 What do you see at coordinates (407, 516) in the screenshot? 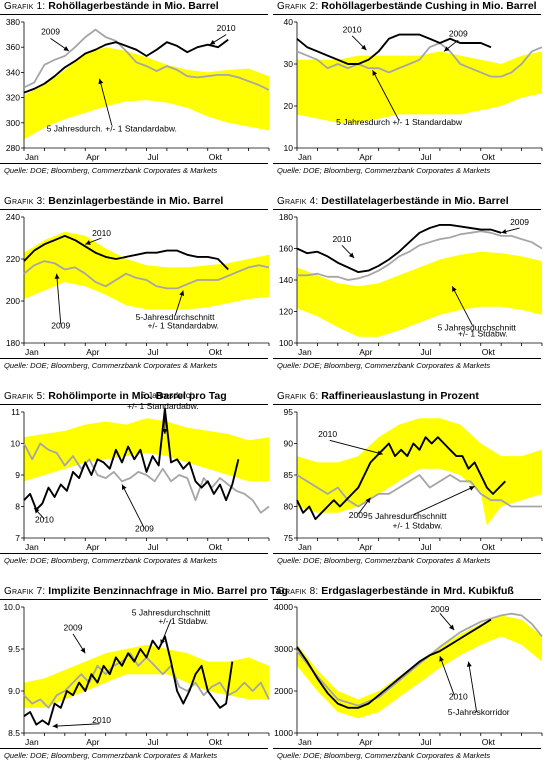
I see `annotation-label: 5 Jahresdurchschnitt` at bounding box center [407, 516].